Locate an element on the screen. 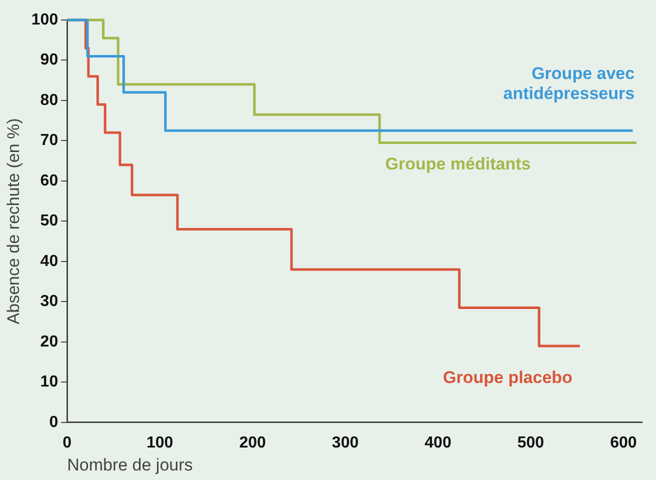  x-tick-label: 400 is located at coordinates (438, 443).